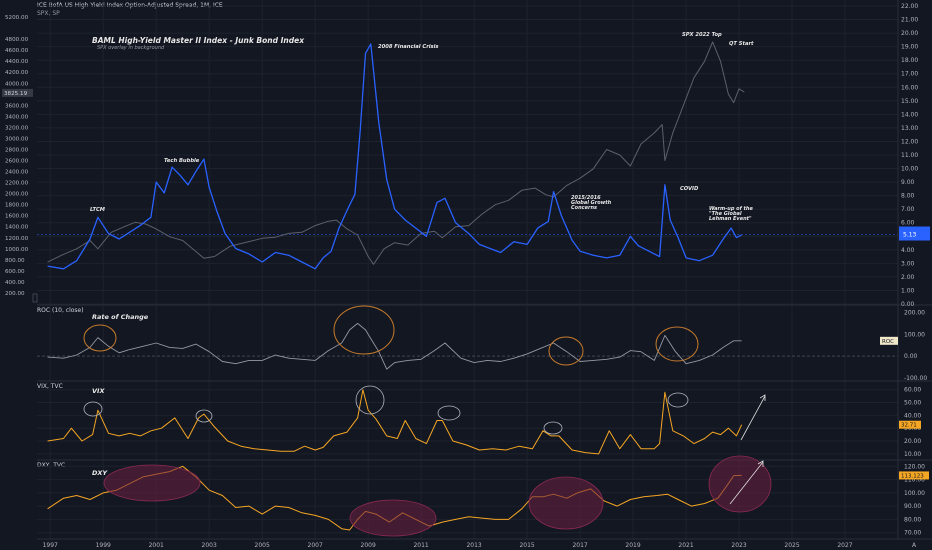 This screenshot has height=550, width=932. What do you see at coordinates (526, 545) in the screenshot?
I see `x-tick-label: 2015` at bounding box center [526, 545].